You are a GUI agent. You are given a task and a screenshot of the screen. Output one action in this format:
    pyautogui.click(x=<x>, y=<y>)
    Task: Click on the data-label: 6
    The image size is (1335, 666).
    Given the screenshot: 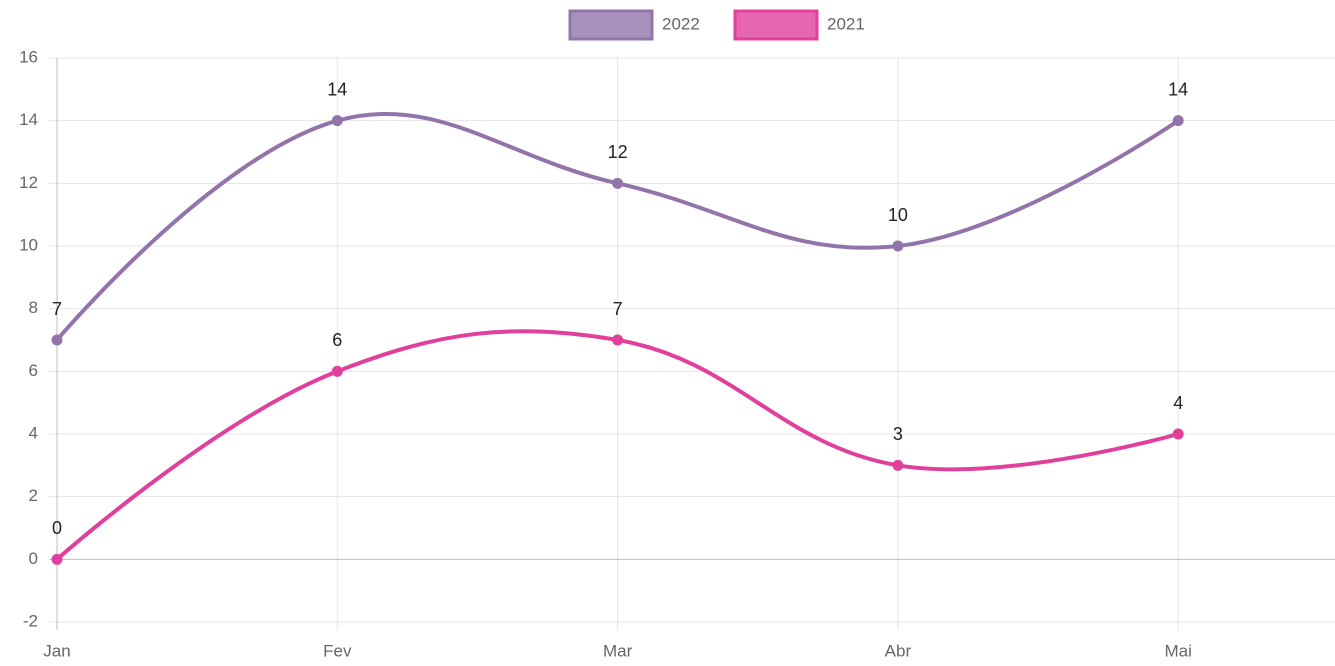 What is the action you would take?
    pyautogui.click(x=337, y=340)
    